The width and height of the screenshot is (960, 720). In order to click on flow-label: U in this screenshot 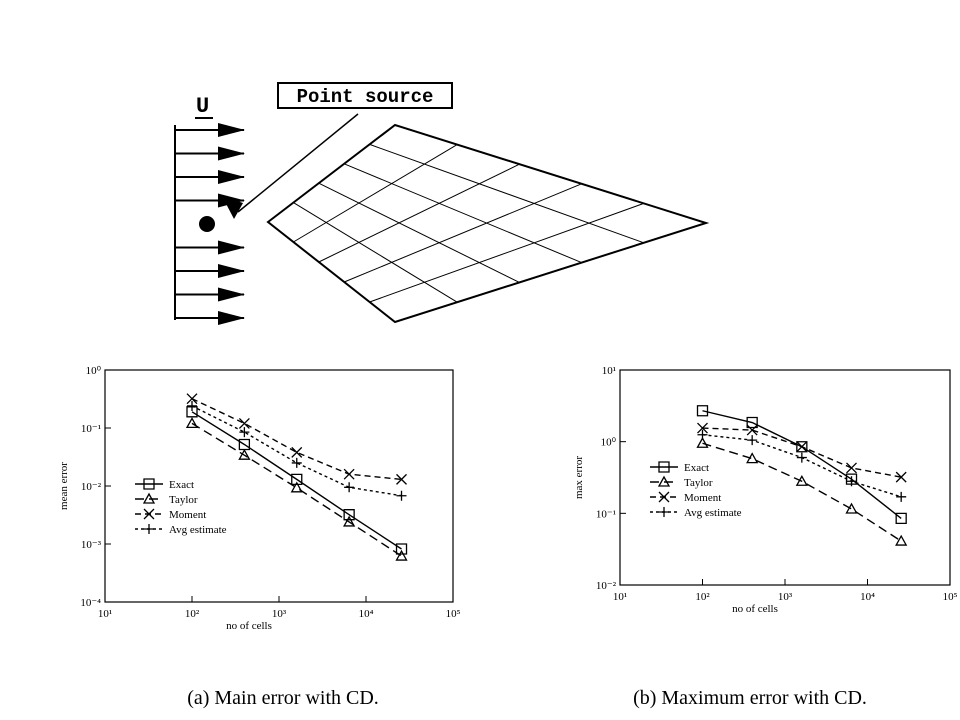, I will do `click(202, 106)`.